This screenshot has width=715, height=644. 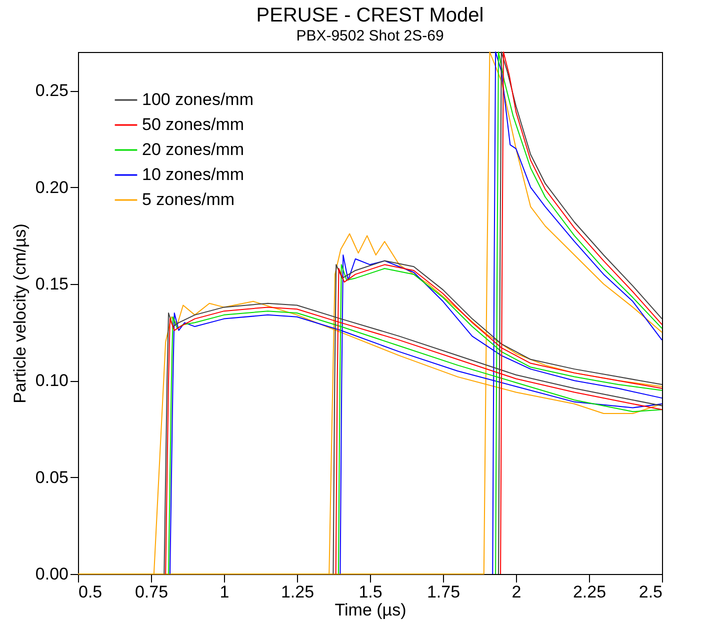 I want to click on legend-label: 50 zones/mm, so click(x=193, y=124).